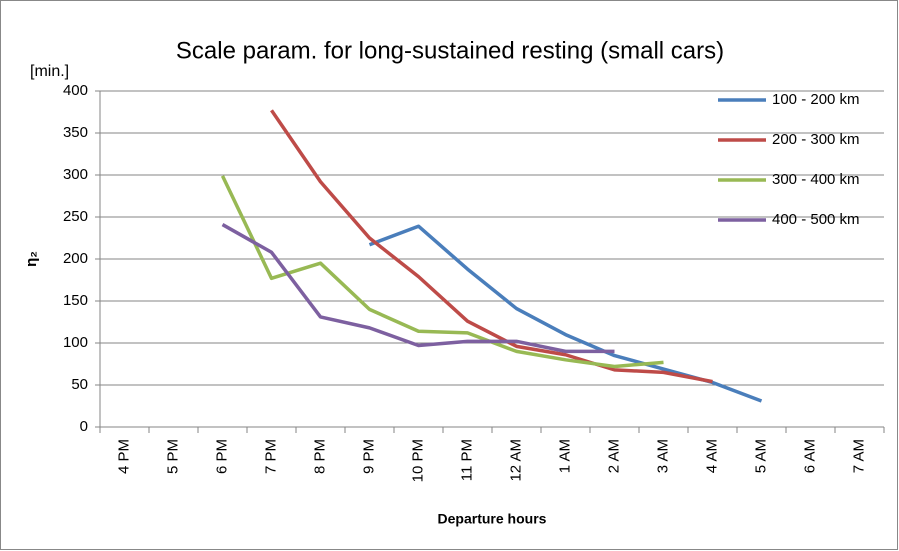 This screenshot has width=899, height=551. Describe the element at coordinates (49, 71) in the screenshot. I see `y-unit-label: [min.]` at that location.